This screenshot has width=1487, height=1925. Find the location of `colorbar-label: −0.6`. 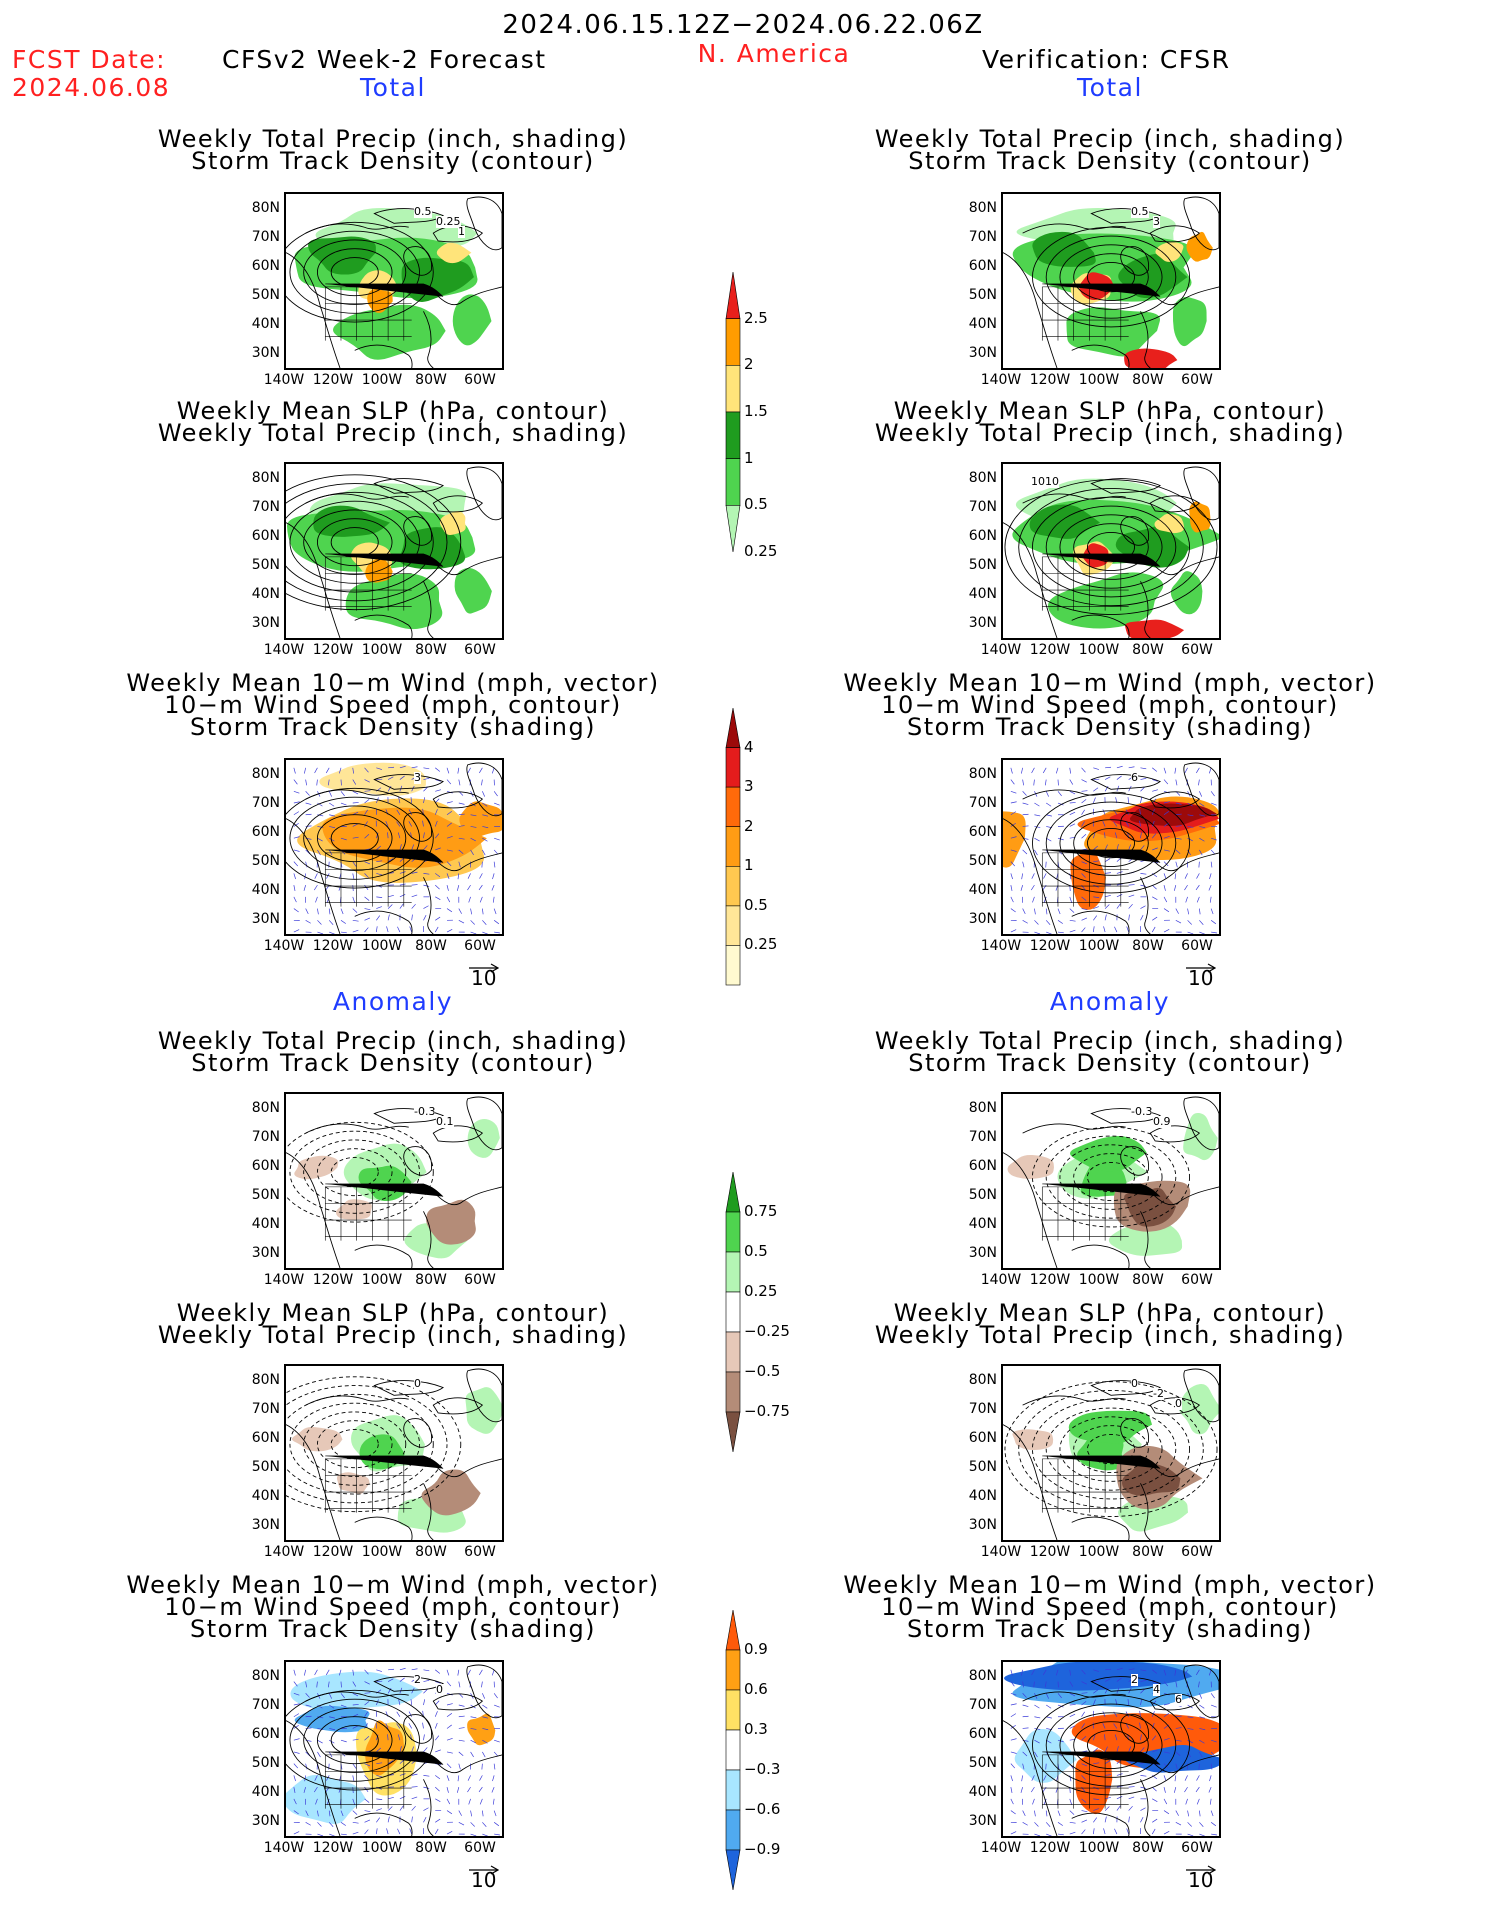

colorbar-label: −0.6 is located at coordinates (762, 1809).